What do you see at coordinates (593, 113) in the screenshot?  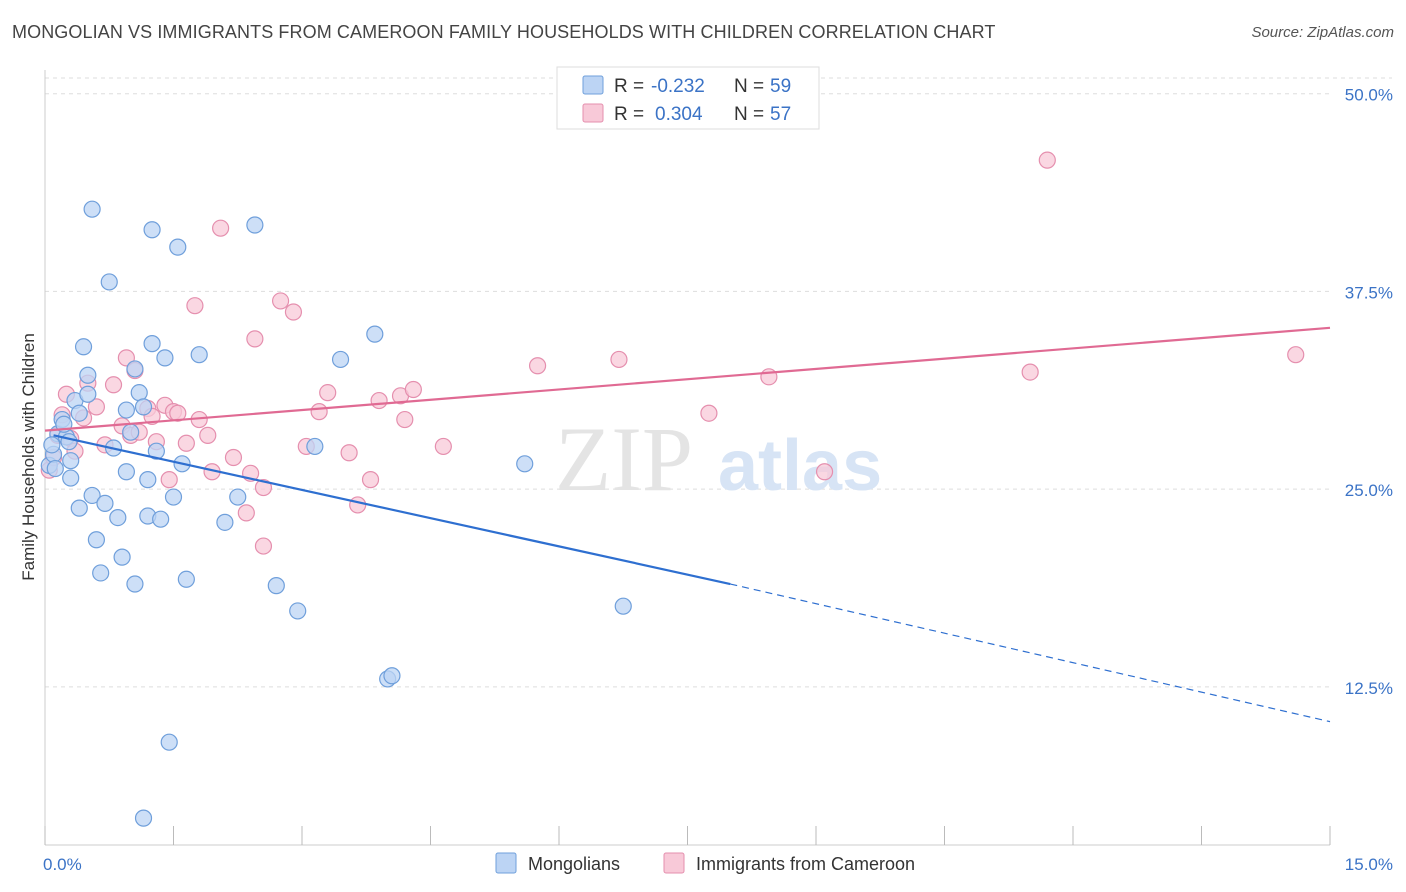 I see `stats-swatch-pink` at bounding box center [593, 113].